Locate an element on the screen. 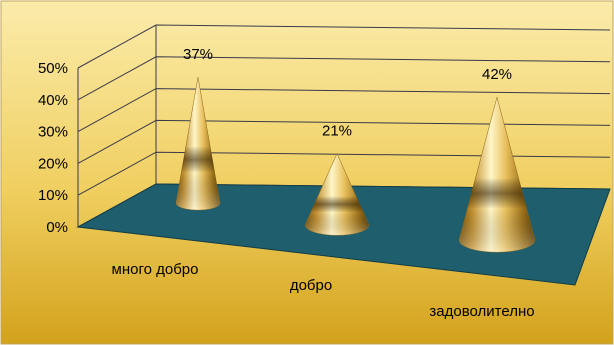  data-label: 21% is located at coordinates (337, 131).